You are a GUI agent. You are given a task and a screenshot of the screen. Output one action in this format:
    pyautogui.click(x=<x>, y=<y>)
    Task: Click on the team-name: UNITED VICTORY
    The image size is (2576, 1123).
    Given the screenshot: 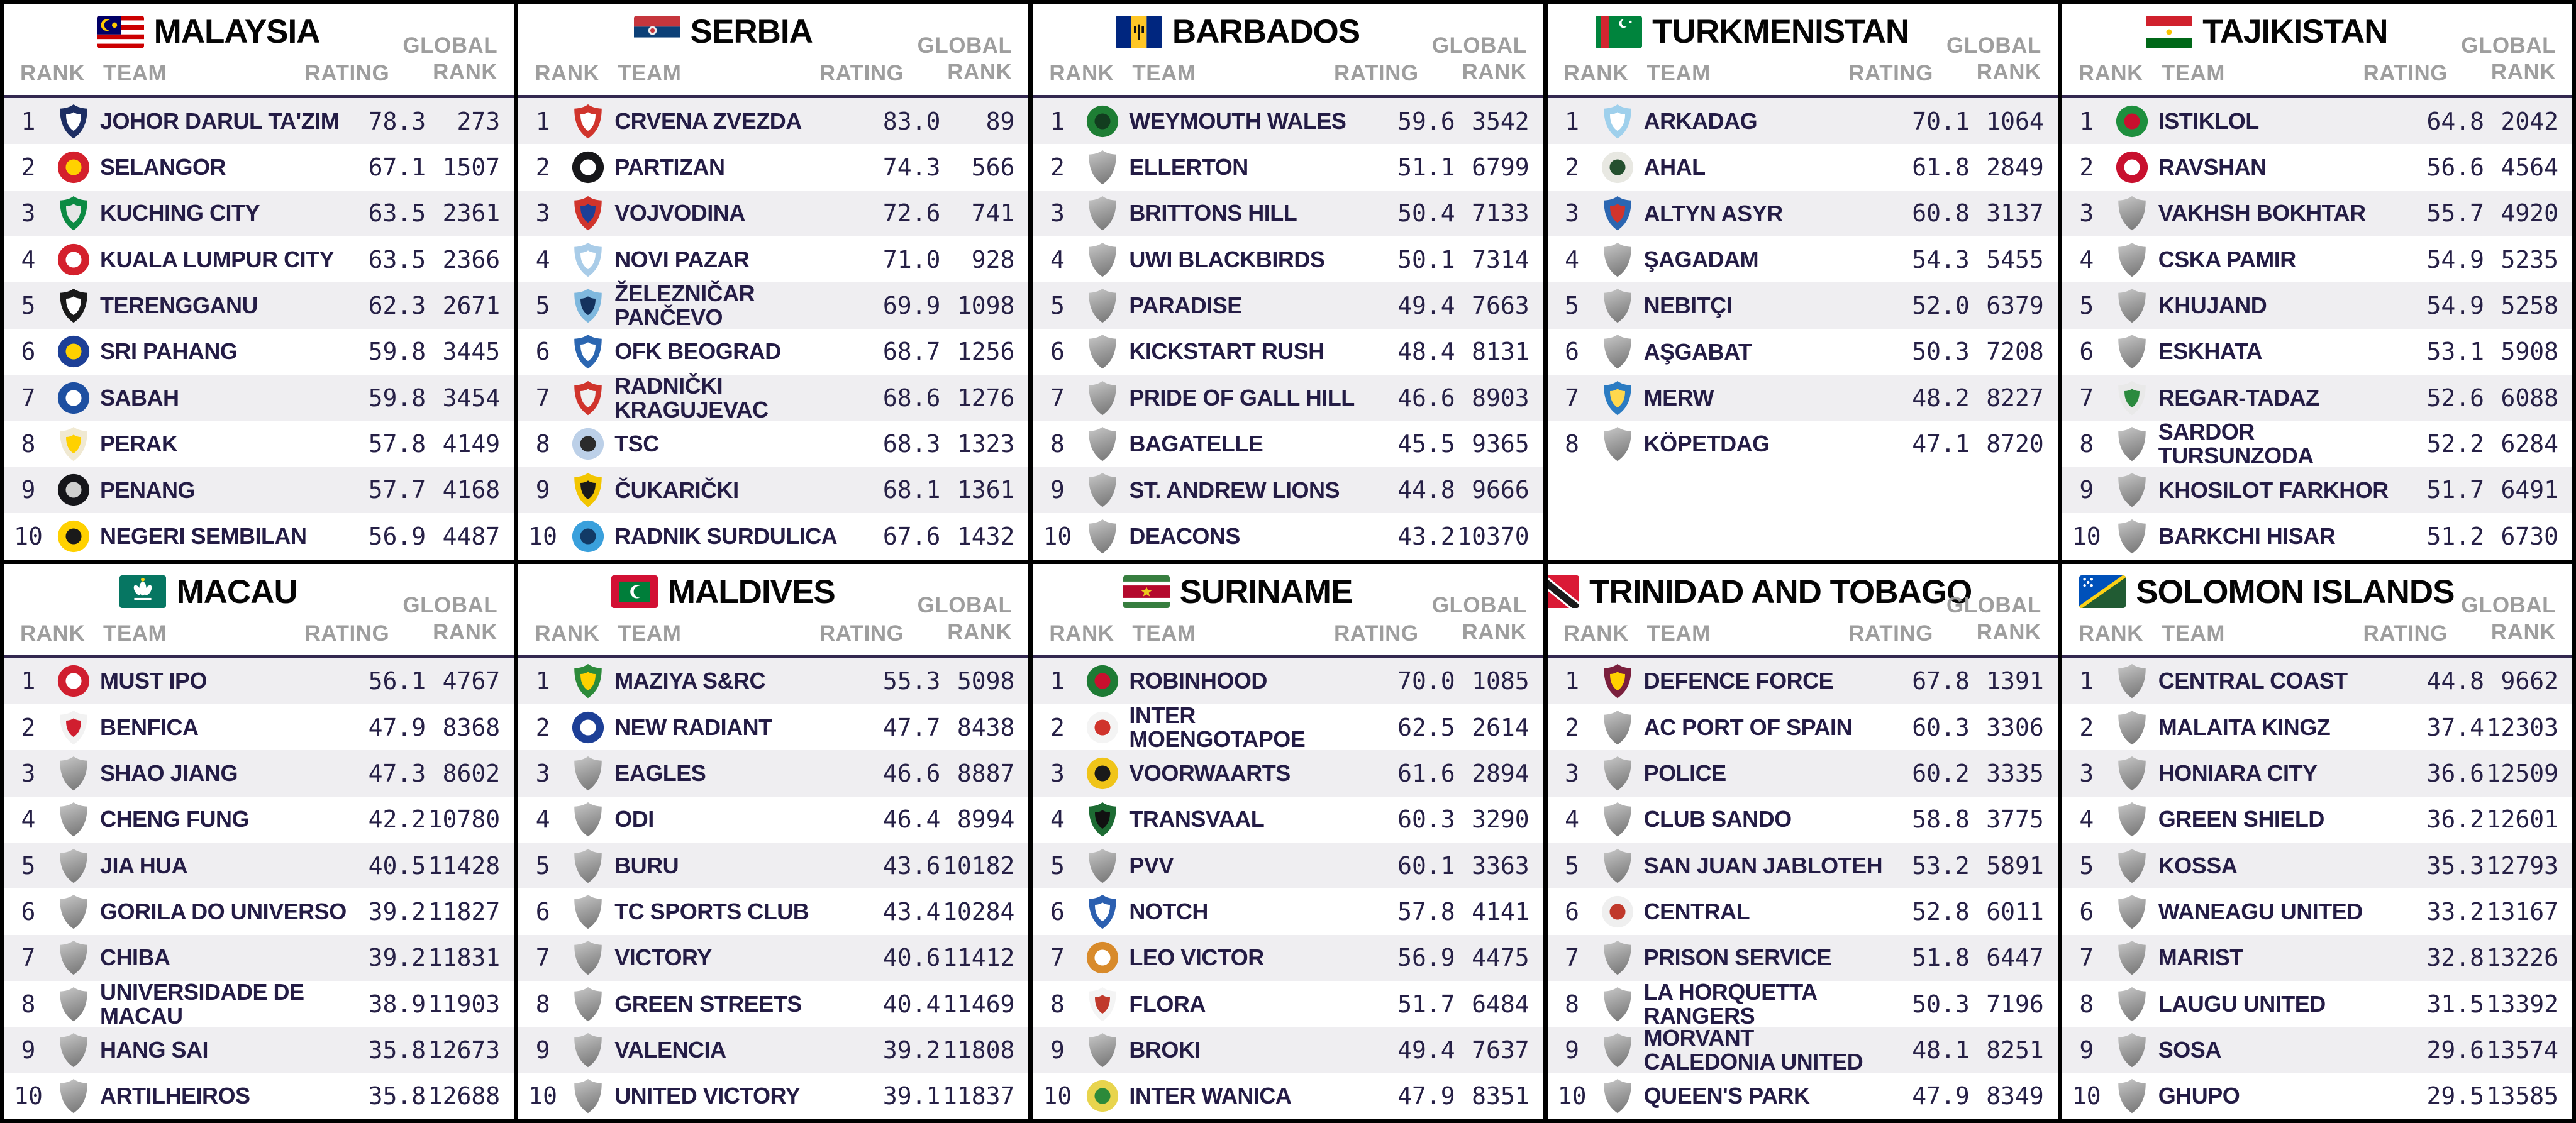 What is the action you would take?
    pyautogui.click(x=707, y=1096)
    